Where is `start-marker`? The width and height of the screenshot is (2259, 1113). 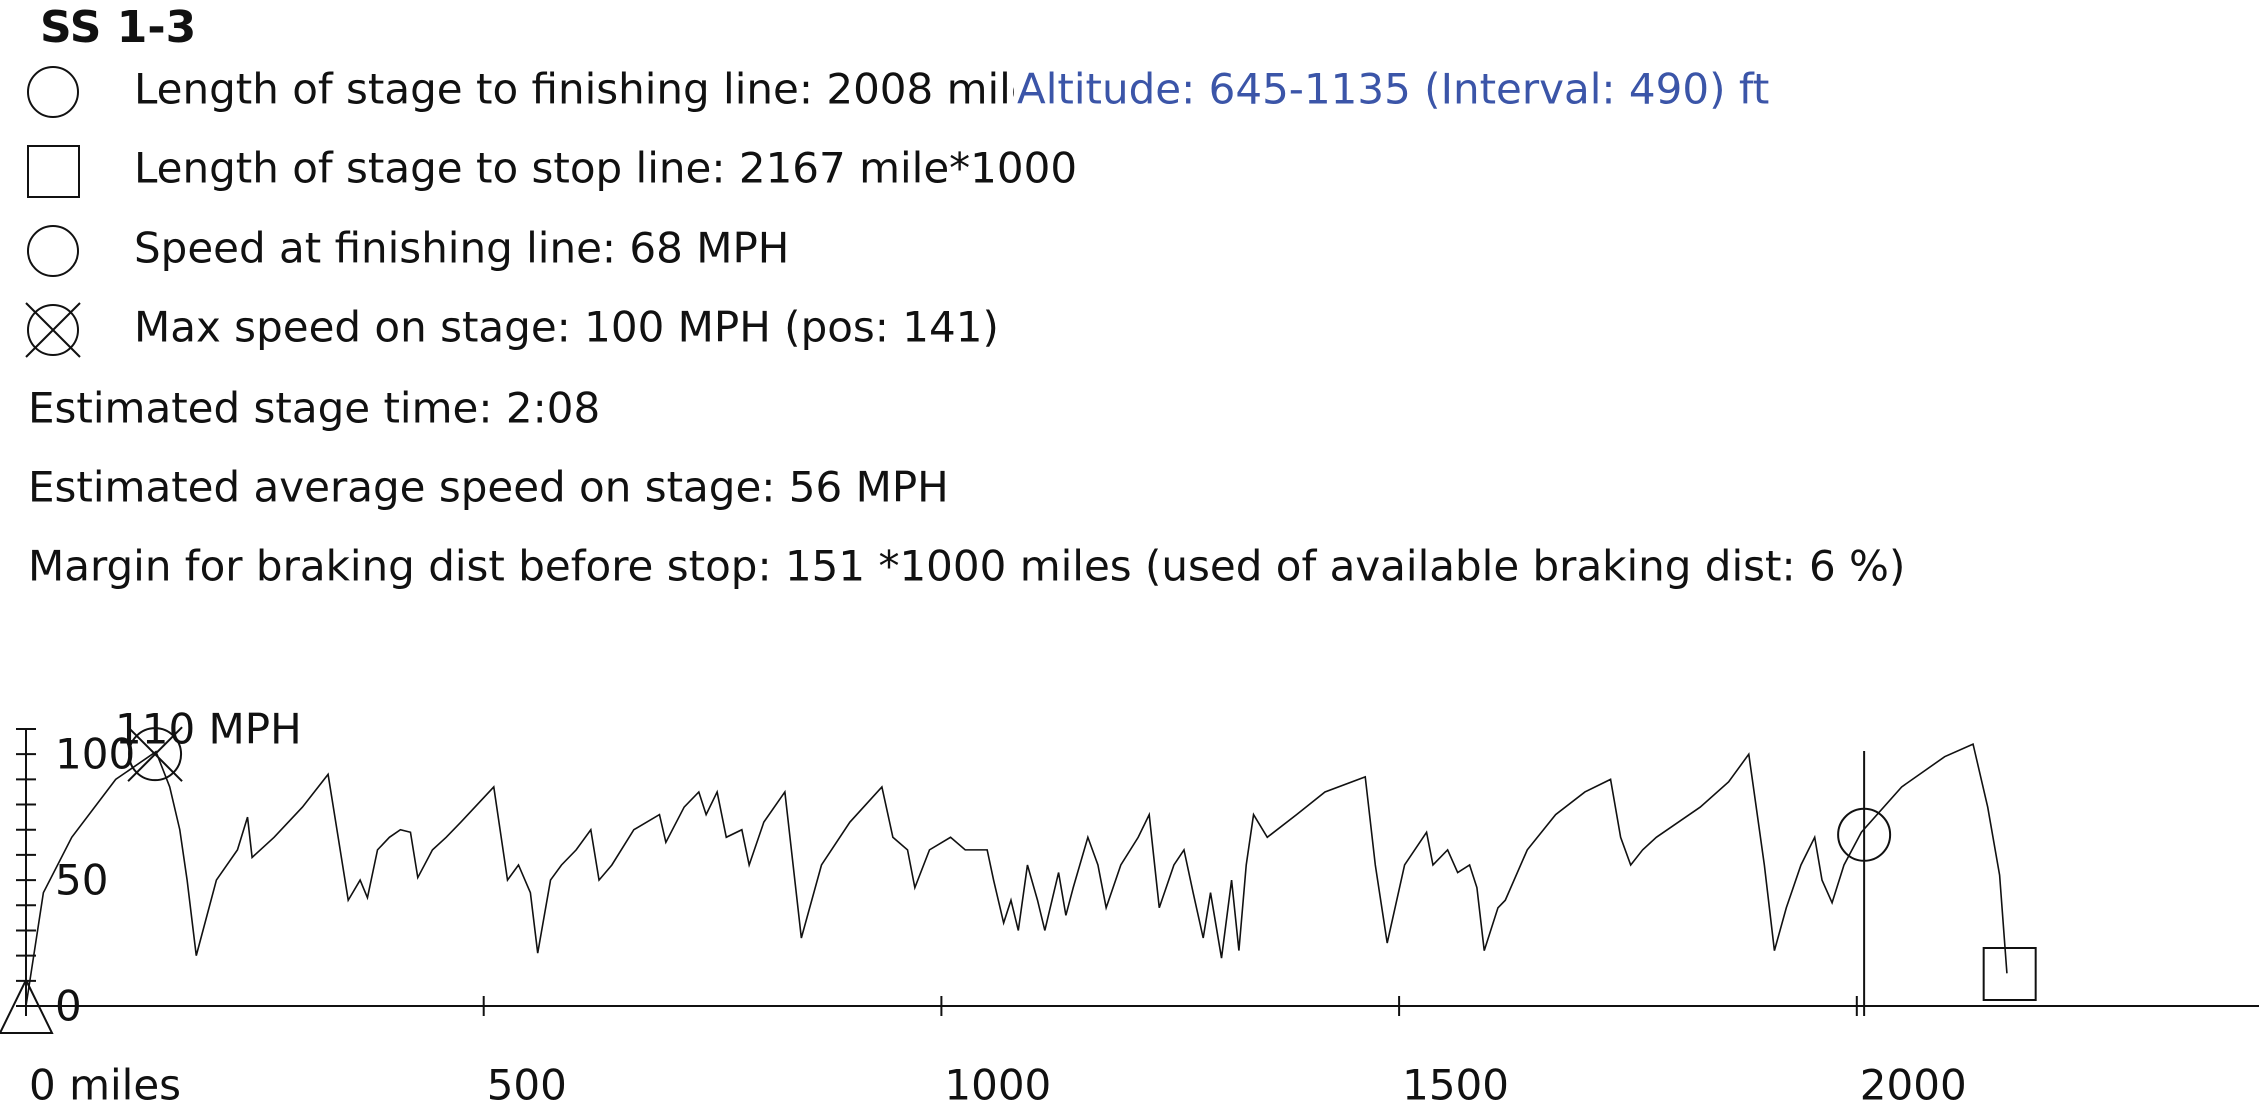 start-marker is located at coordinates (27, 1005).